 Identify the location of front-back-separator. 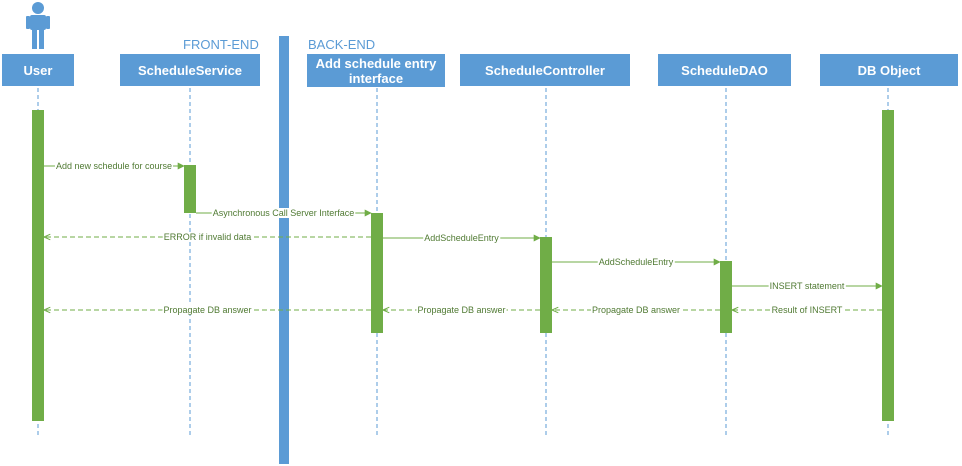
(284, 250).